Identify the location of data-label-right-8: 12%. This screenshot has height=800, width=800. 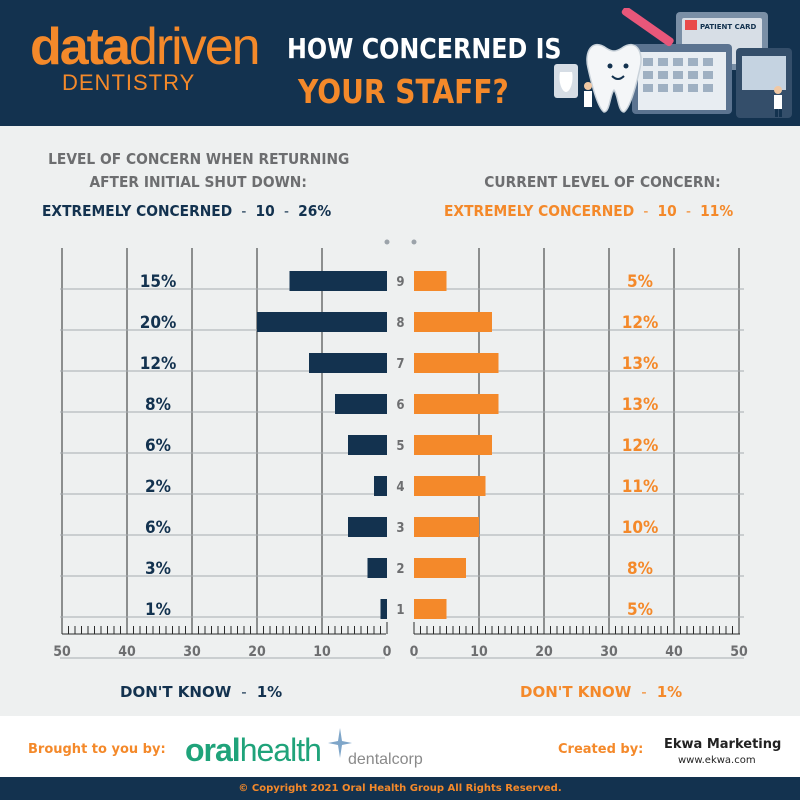
(640, 323).